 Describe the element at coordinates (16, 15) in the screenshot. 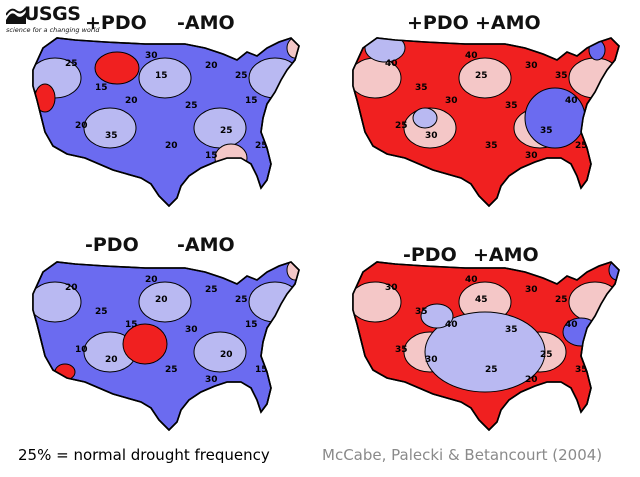

I see `usgs-wave-icon` at that location.